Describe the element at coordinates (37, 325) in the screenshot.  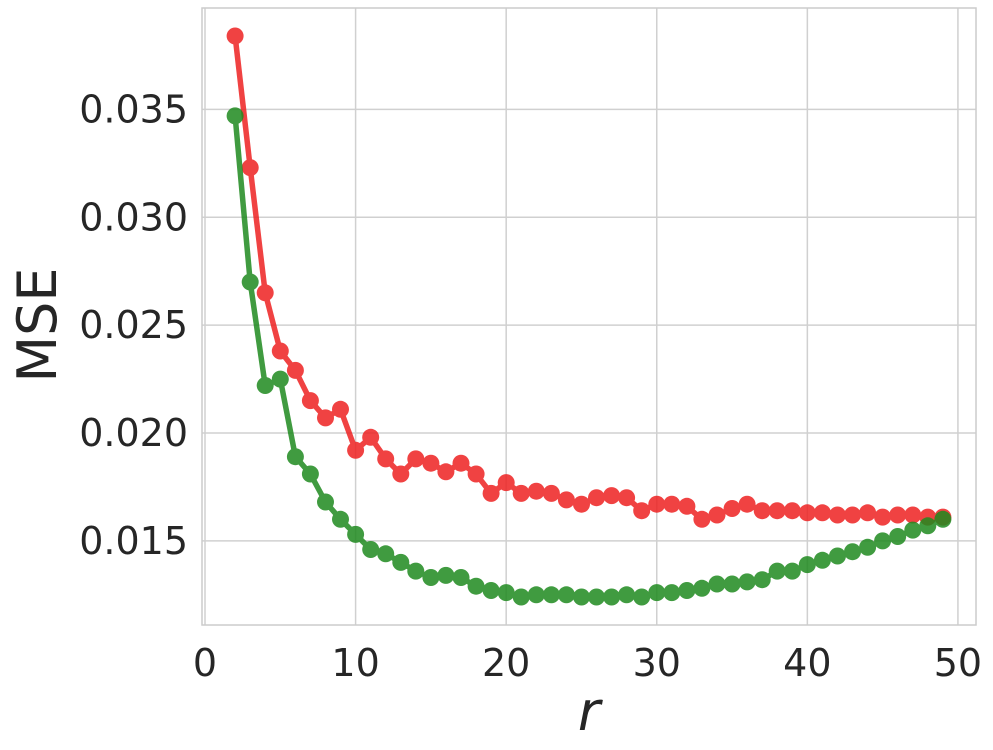
I see `y-axis-label: MSE` at that location.